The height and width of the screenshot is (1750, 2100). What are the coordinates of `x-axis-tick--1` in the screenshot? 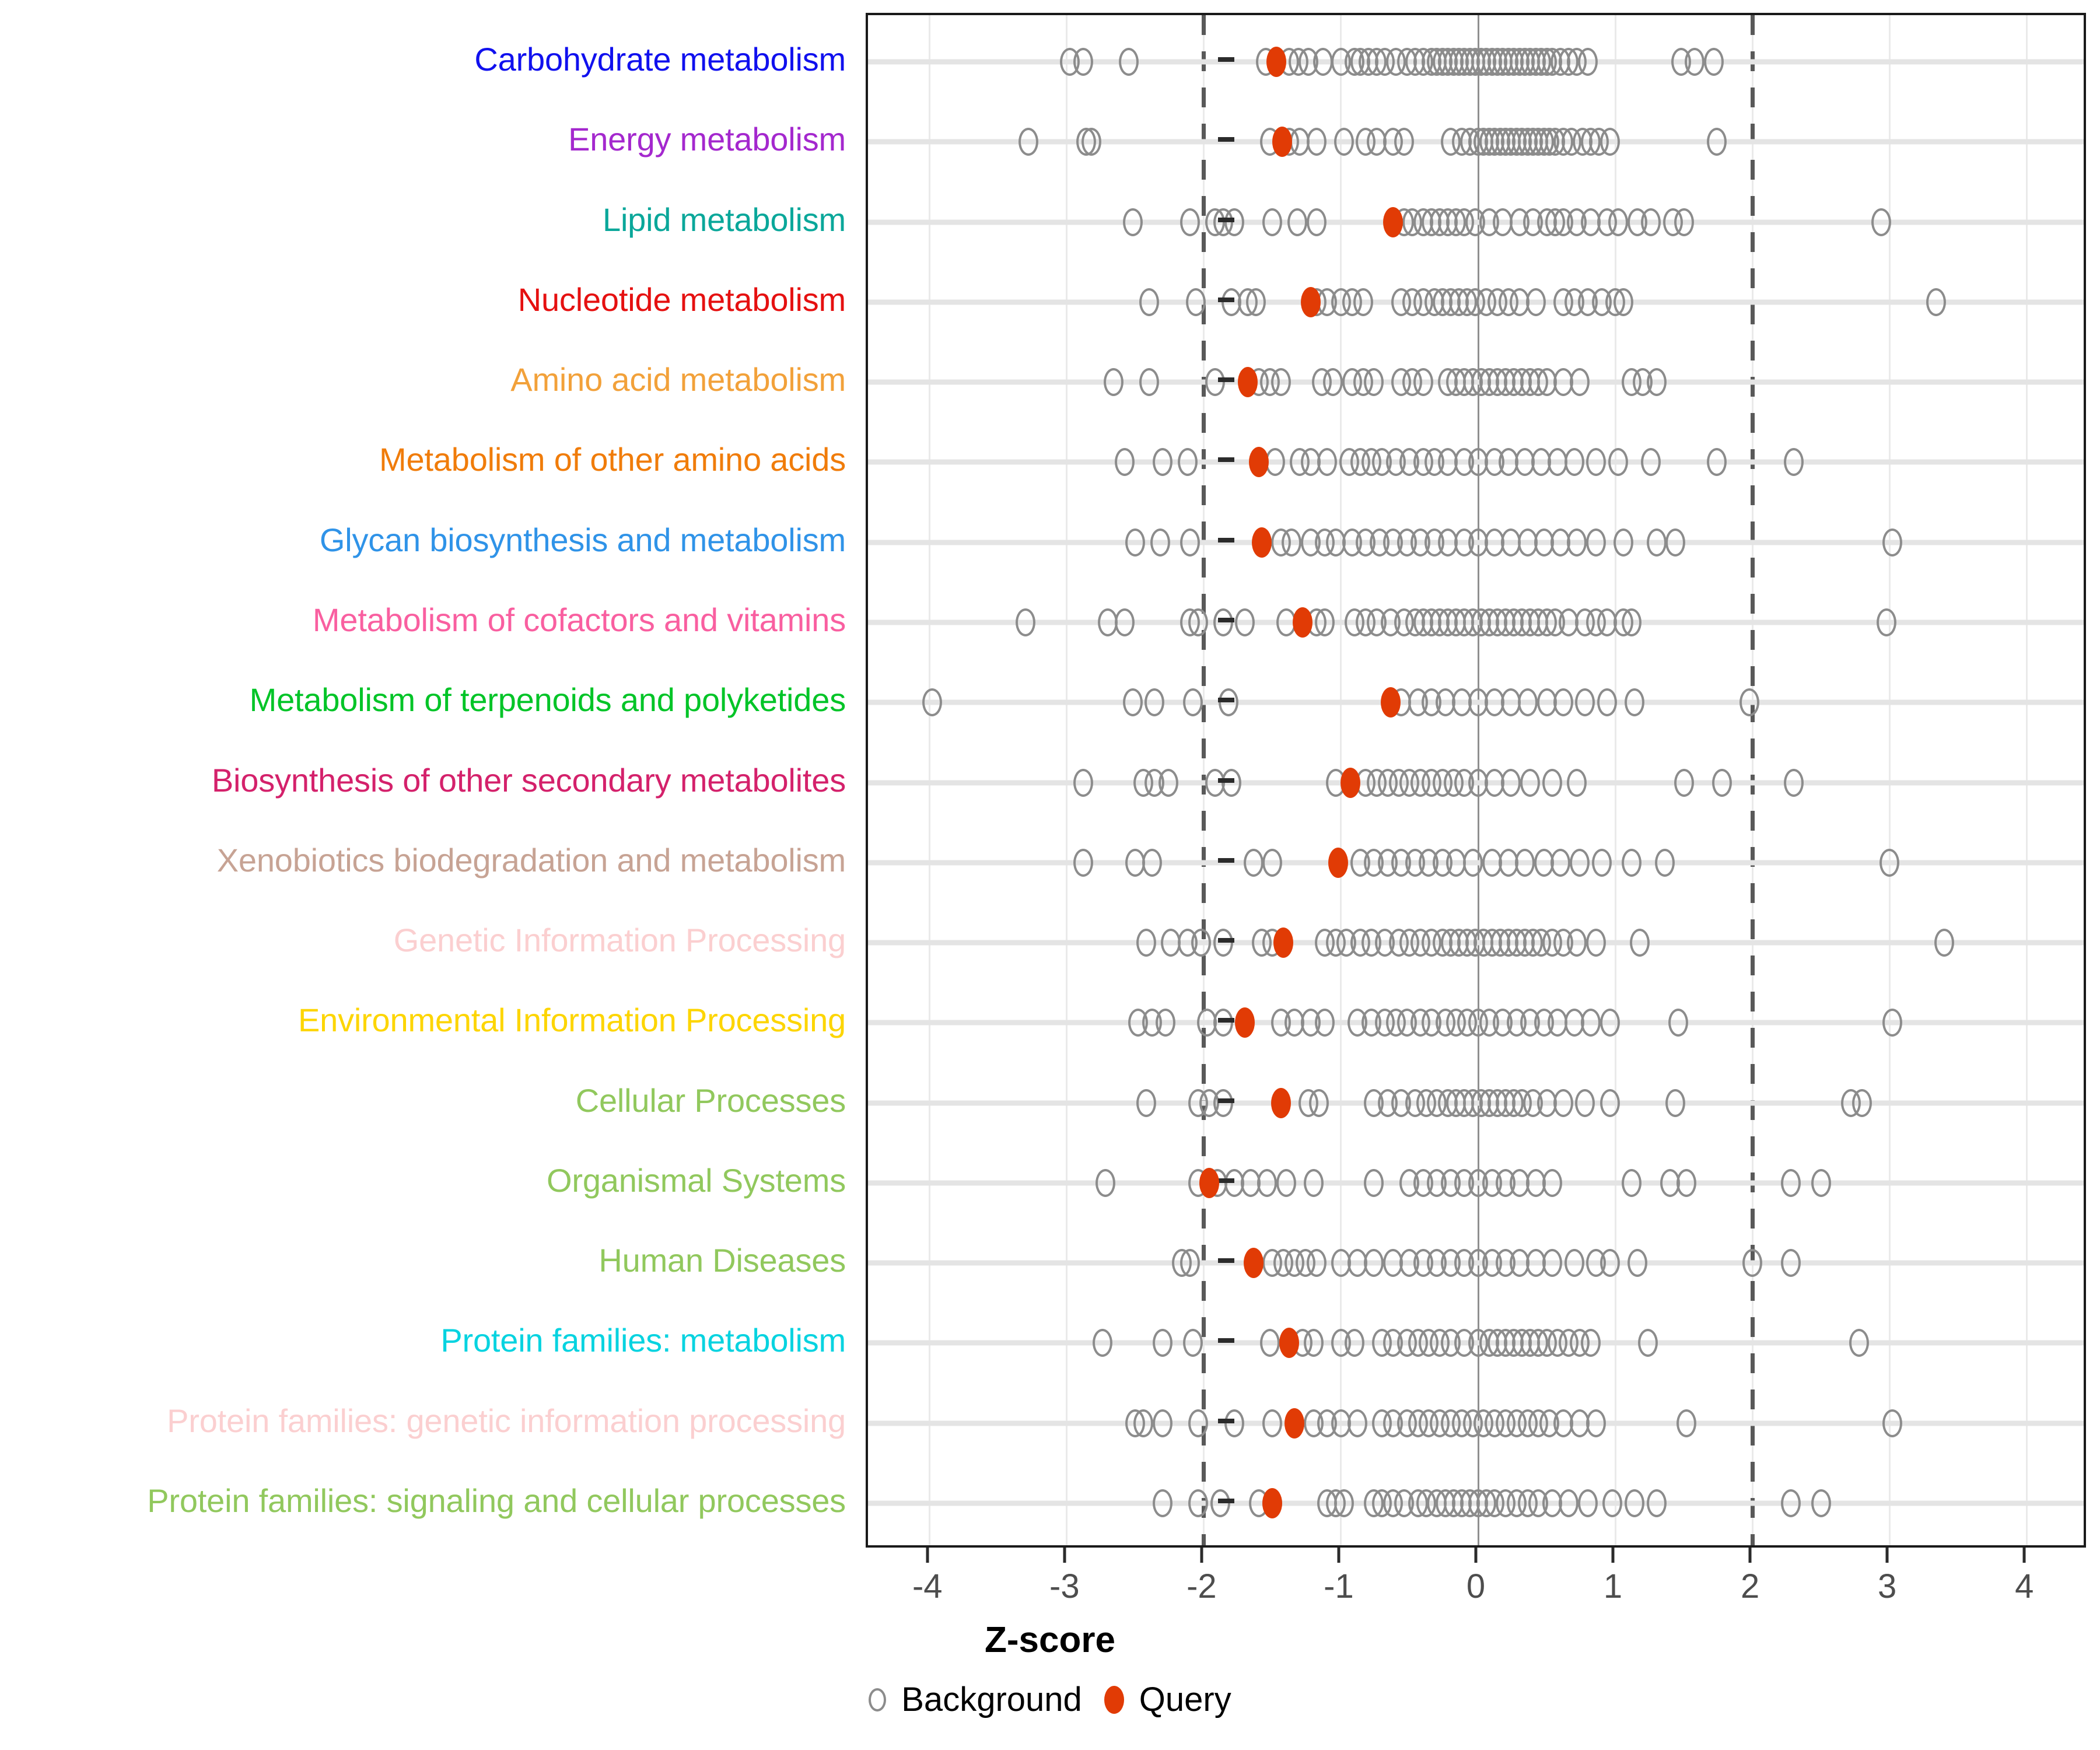 It's located at (1338, 1555).